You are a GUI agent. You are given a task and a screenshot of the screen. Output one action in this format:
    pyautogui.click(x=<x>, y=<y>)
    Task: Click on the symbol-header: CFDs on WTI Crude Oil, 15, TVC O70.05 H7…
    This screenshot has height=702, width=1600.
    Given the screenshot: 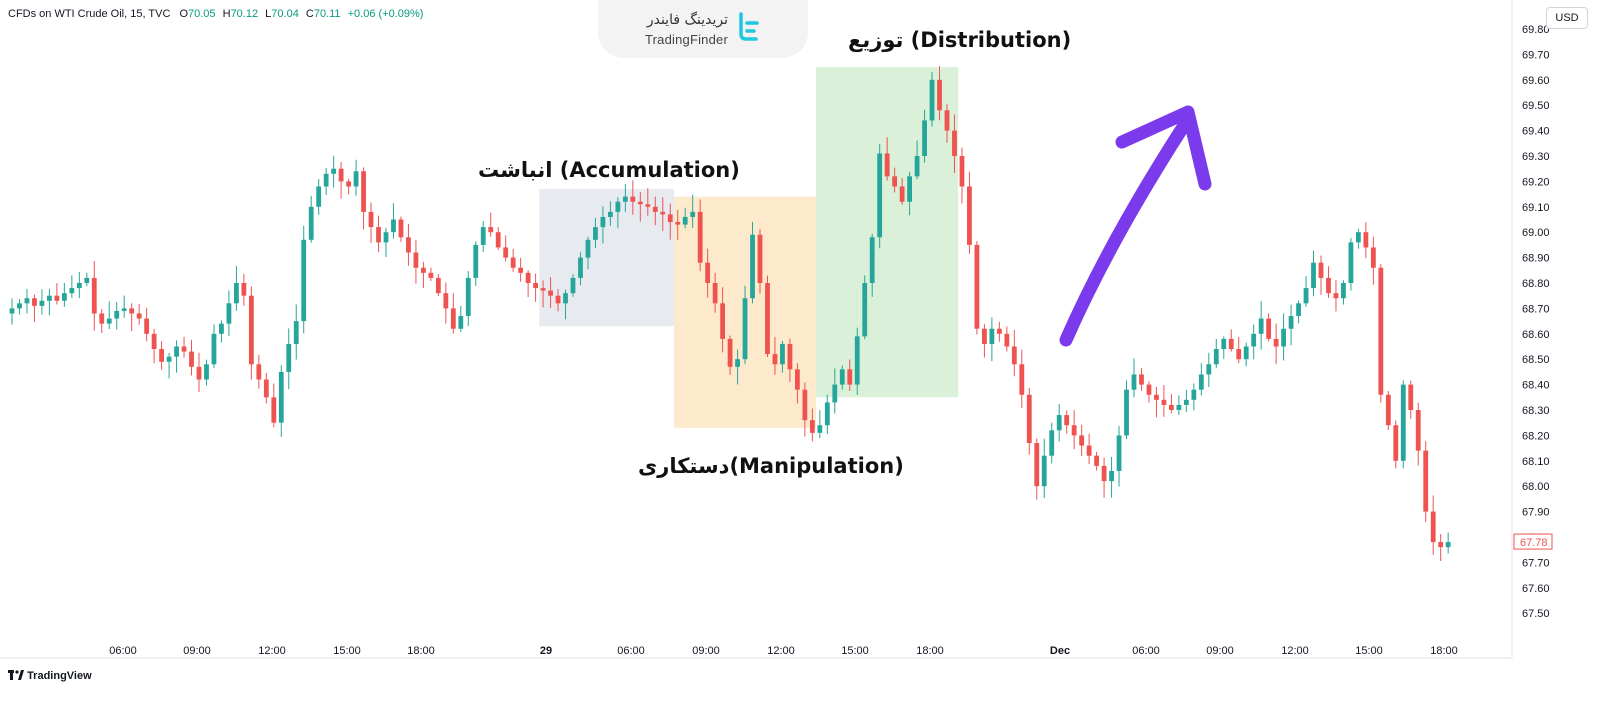 What is the action you would take?
    pyautogui.click(x=215, y=14)
    